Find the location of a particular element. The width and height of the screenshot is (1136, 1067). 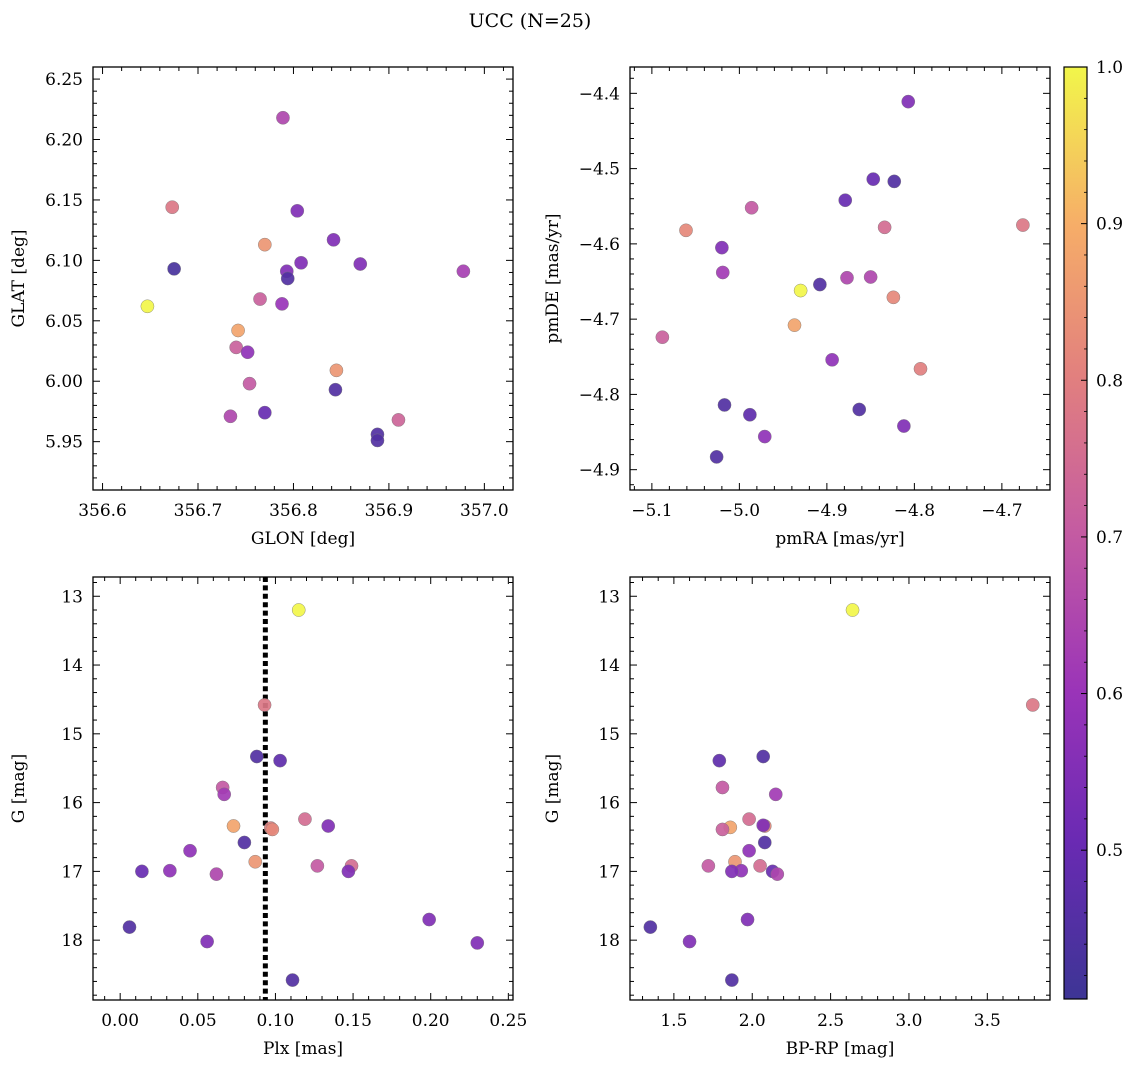

colorbar-tick-label: 0.6 is located at coordinates (1109, 695).